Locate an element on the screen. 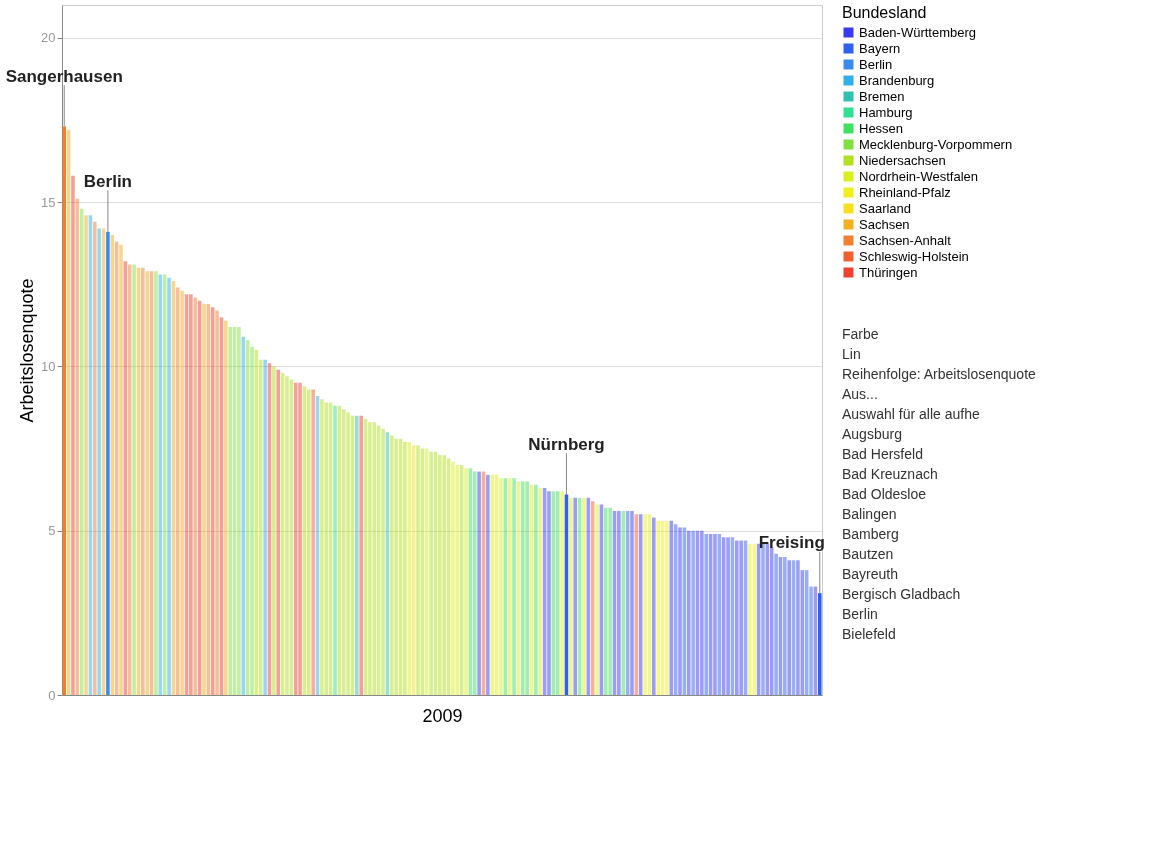 The height and width of the screenshot is (860, 1157). text: Balingen is located at coordinates (869, 514).